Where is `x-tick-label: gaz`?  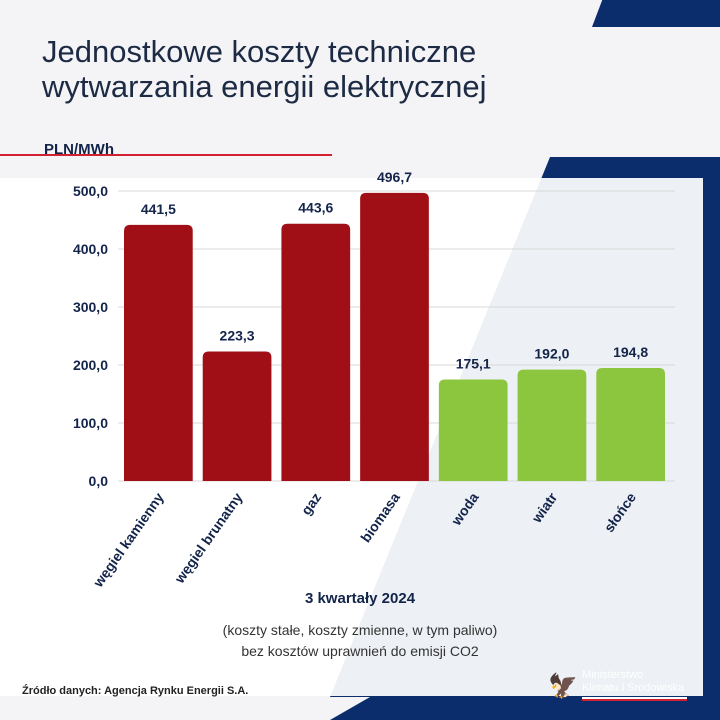
x-tick-label: gaz is located at coordinates (311, 504).